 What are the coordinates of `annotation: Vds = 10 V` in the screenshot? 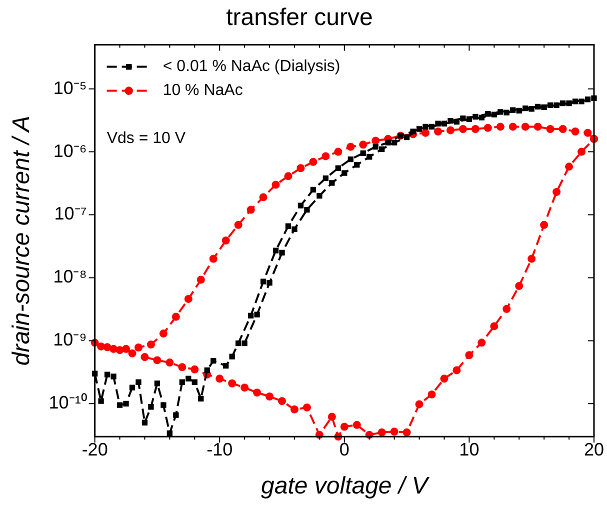 It's located at (146, 139).